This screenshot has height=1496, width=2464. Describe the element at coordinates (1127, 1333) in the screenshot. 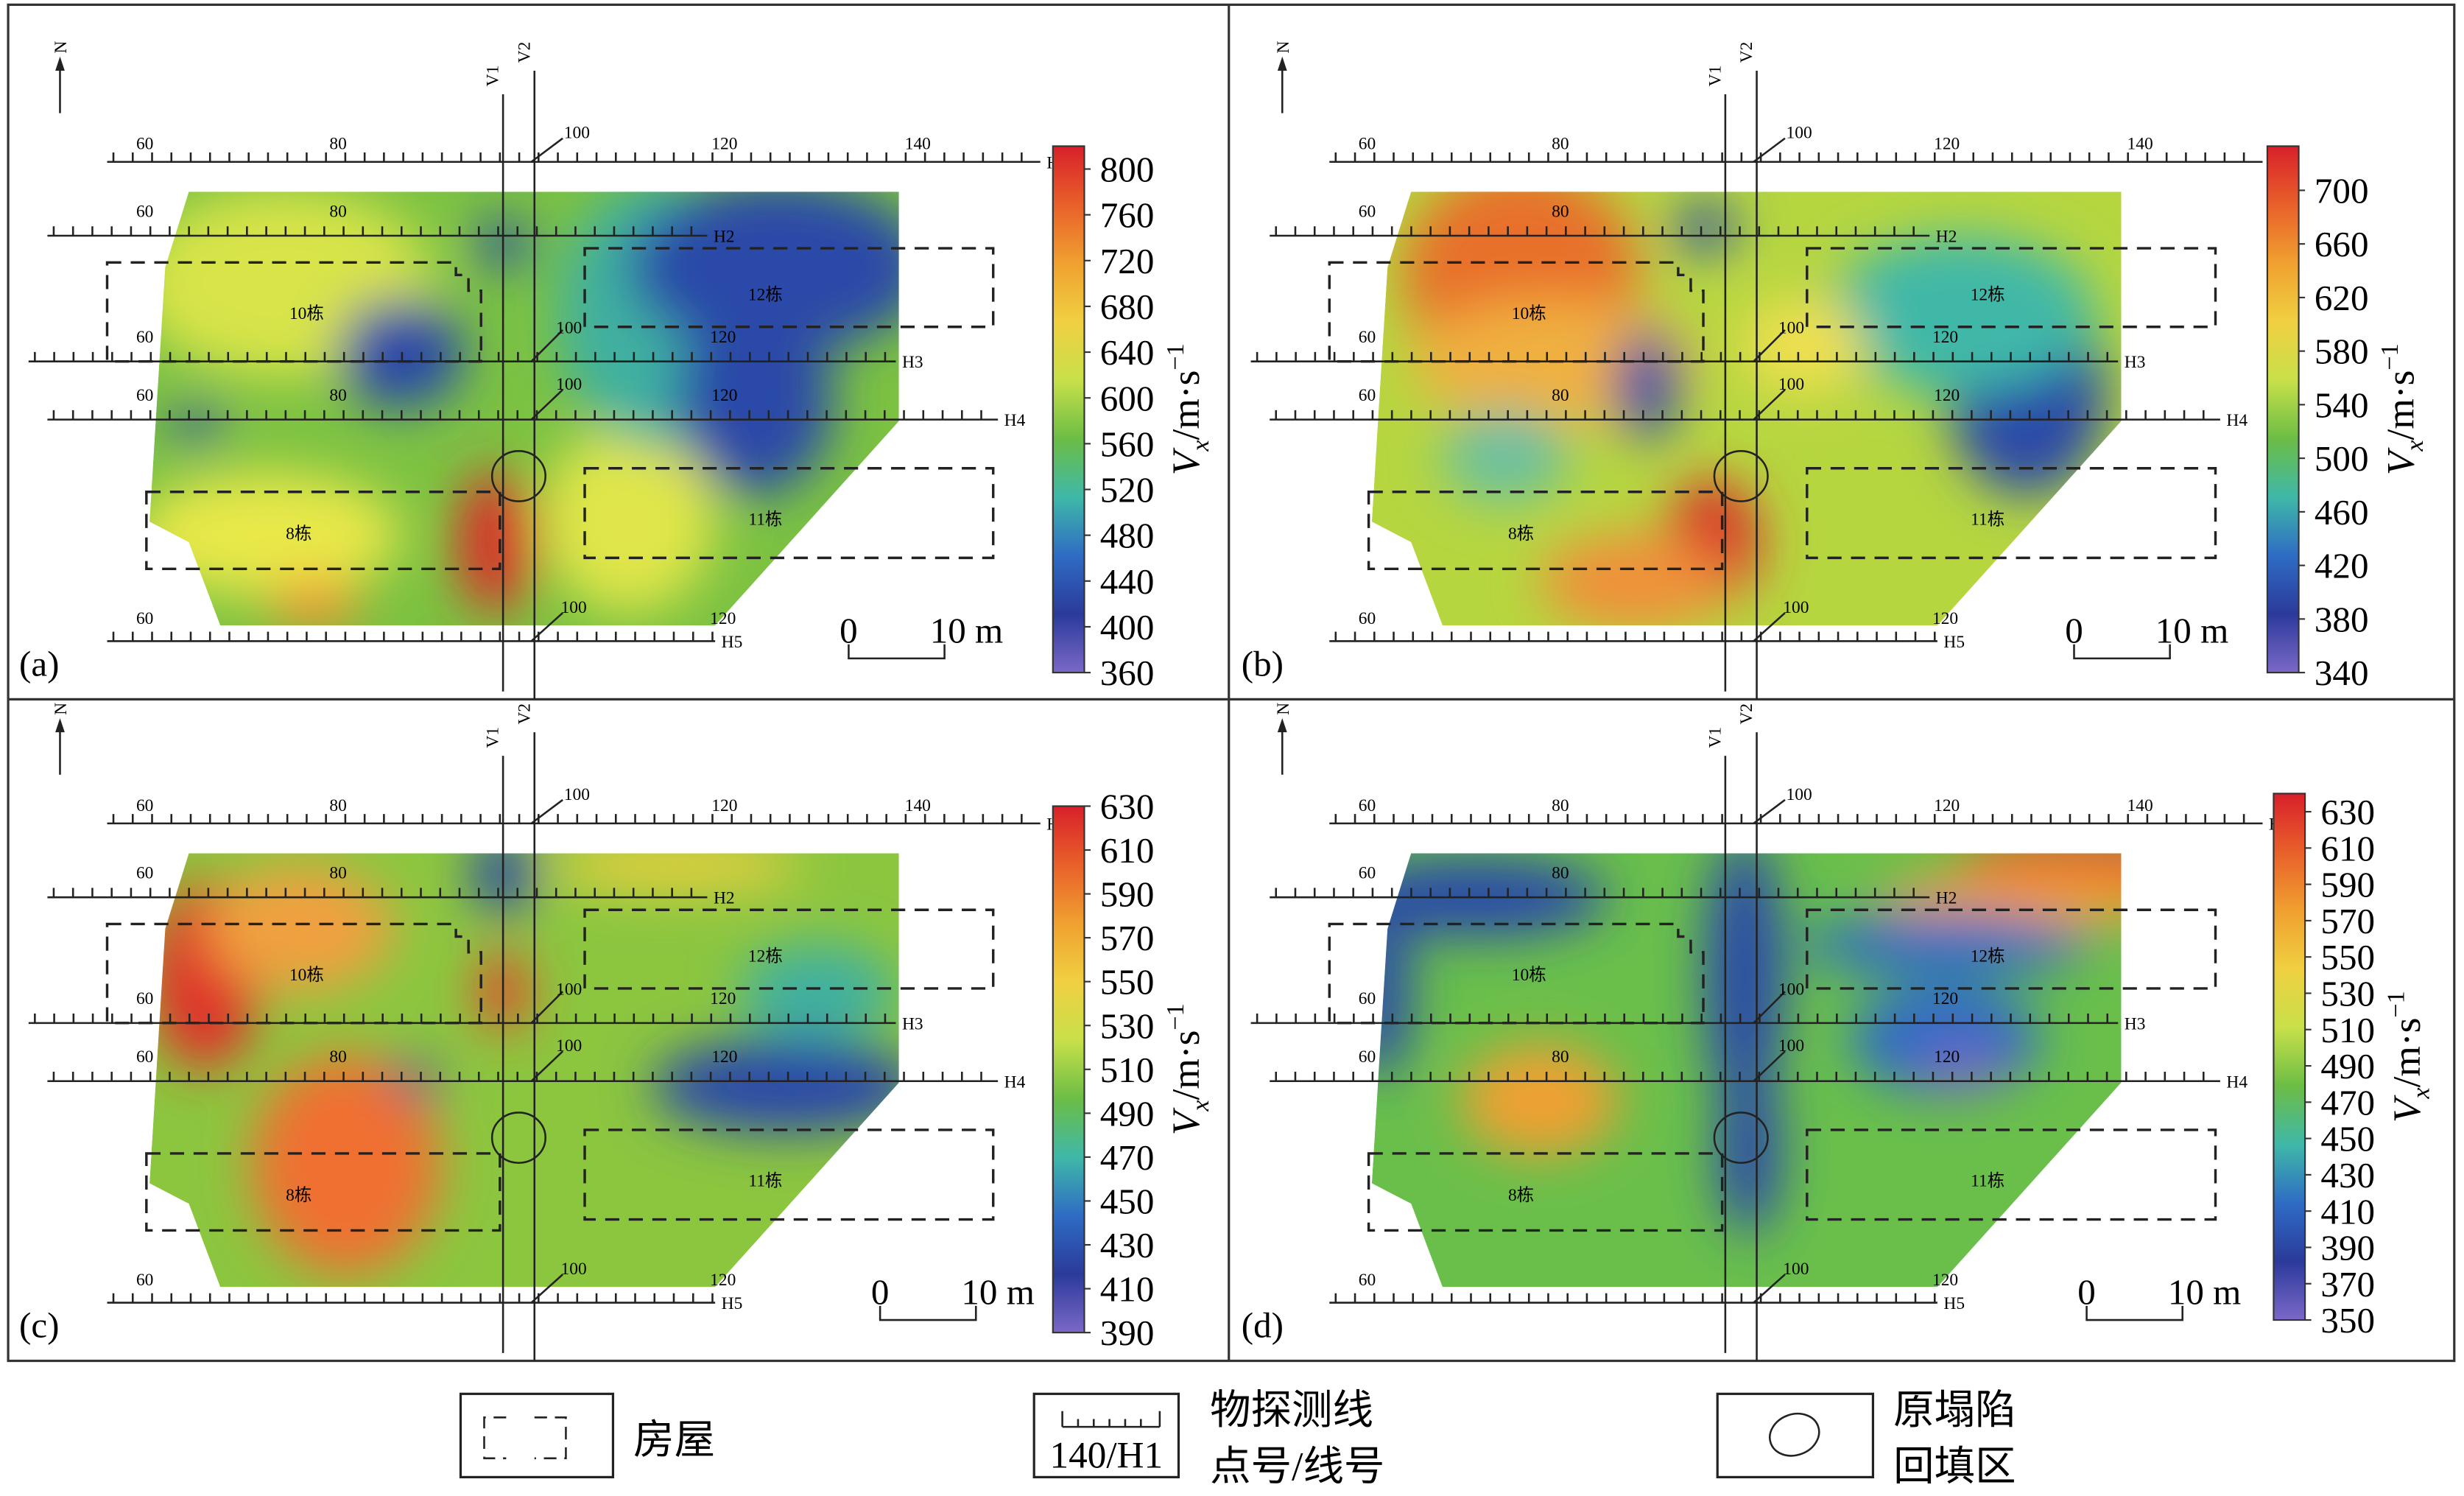

I see `colorbar-tick-label: 390` at that location.